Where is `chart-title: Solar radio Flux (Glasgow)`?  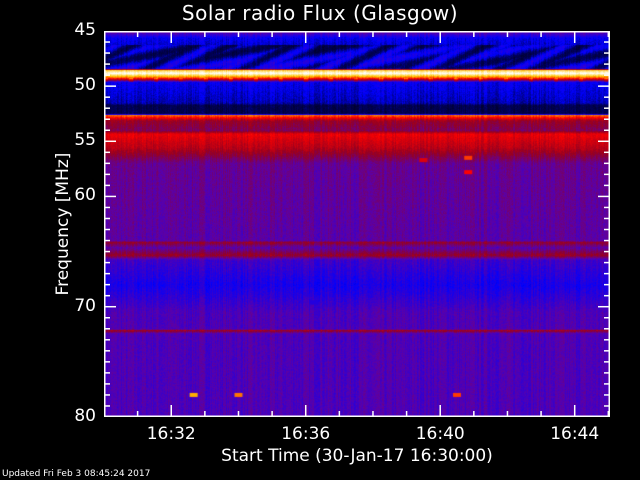 chart-title: Solar radio Flux (Glasgow) is located at coordinates (320, 13).